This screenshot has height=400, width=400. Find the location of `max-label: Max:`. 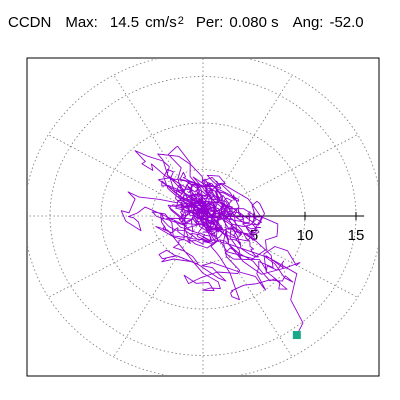

max-label: Max: is located at coordinates (81, 22).